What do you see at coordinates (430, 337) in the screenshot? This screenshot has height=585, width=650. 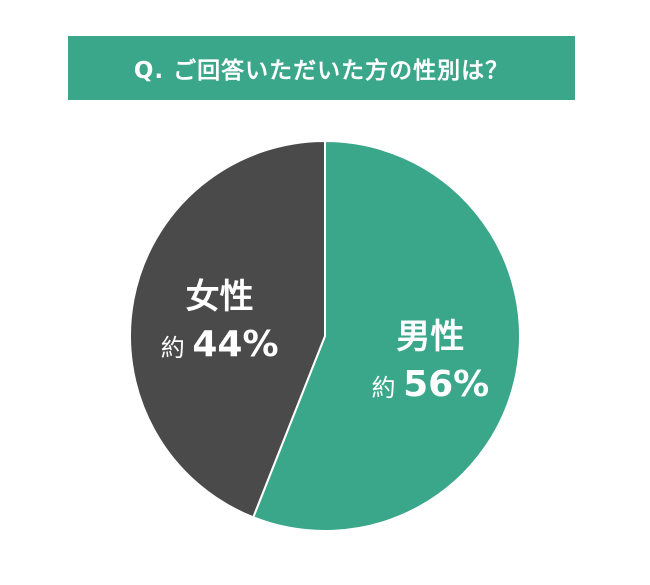 I see `slice-name-label: 男性` at bounding box center [430, 337].